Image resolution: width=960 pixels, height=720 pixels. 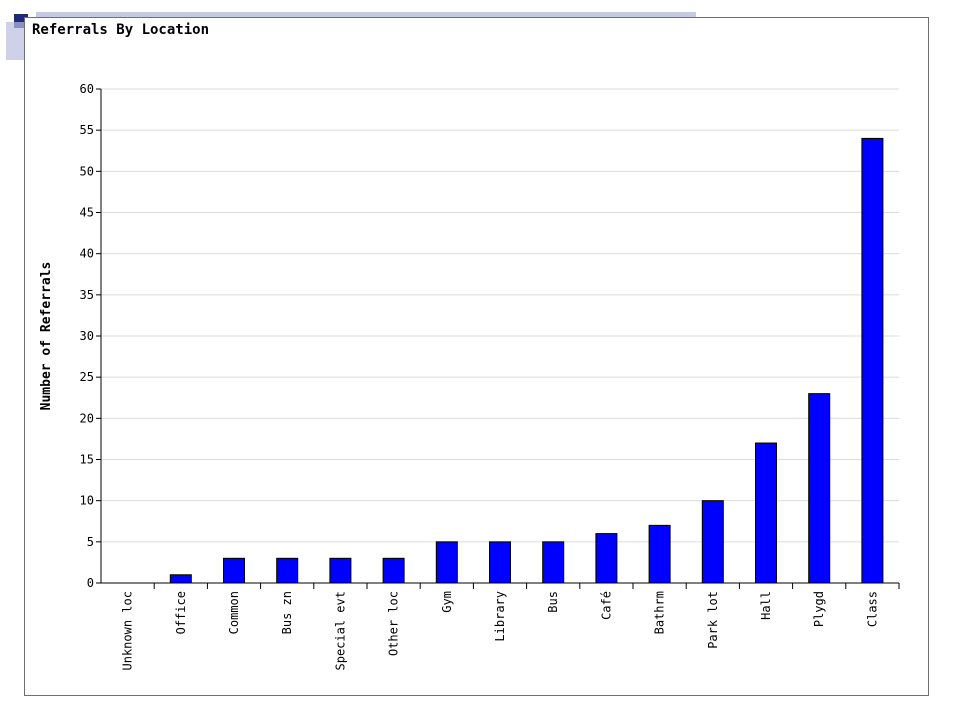 I want to click on y-tick-label: 5, so click(x=90, y=542).